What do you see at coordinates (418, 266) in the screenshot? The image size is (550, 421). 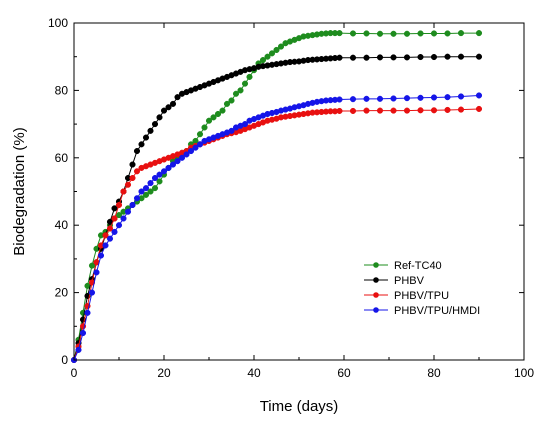 I see `legend-label: Ref-TC40` at bounding box center [418, 266].